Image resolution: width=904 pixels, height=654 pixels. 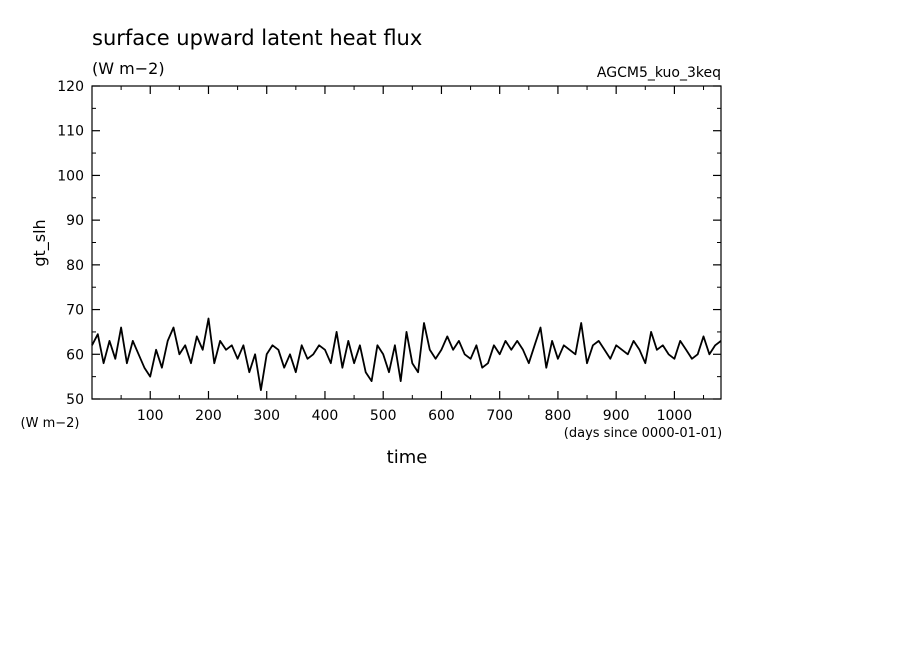 What do you see at coordinates (659, 73) in the screenshot?
I see `run-label: AGCM5_kuo_3keq` at bounding box center [659, 73].